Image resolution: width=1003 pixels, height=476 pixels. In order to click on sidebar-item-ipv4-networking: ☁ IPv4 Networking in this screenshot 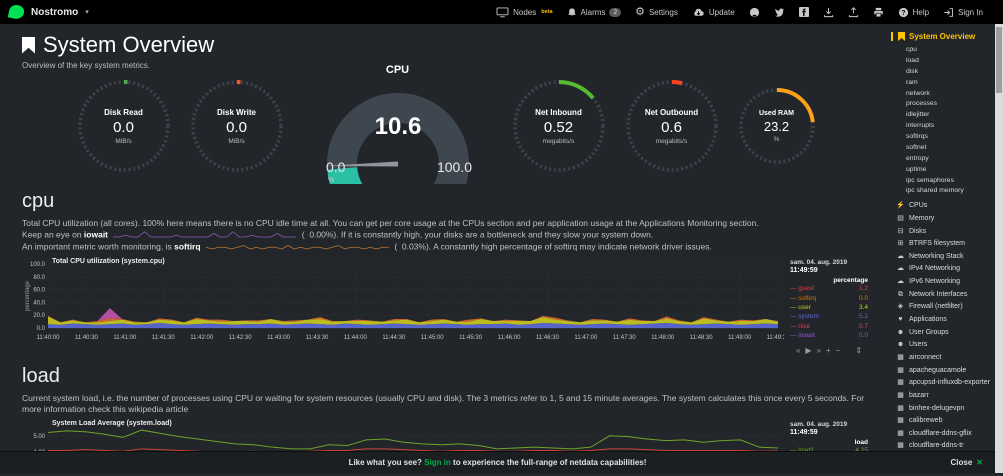, I will do `click(942, 269)`.